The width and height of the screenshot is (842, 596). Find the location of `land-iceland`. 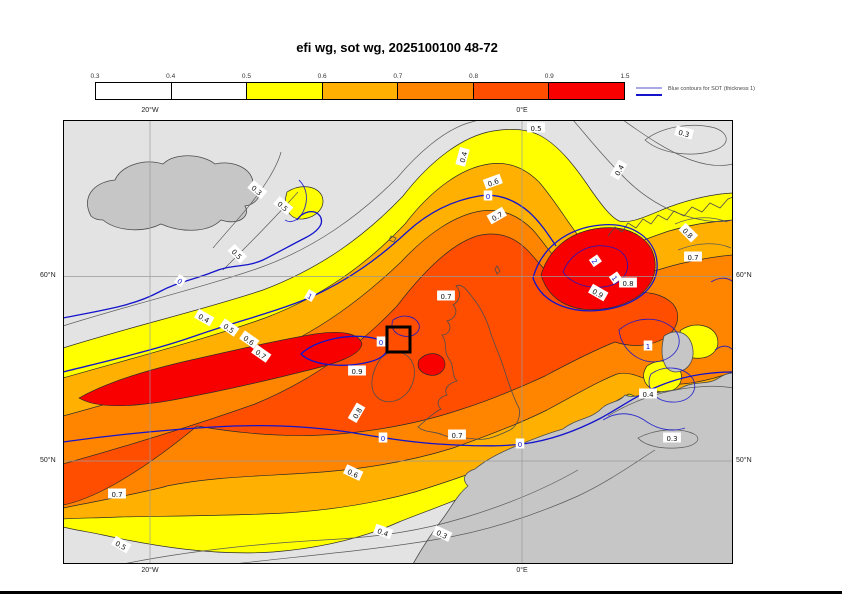

land-iceland is located at coordinates (173, 193).